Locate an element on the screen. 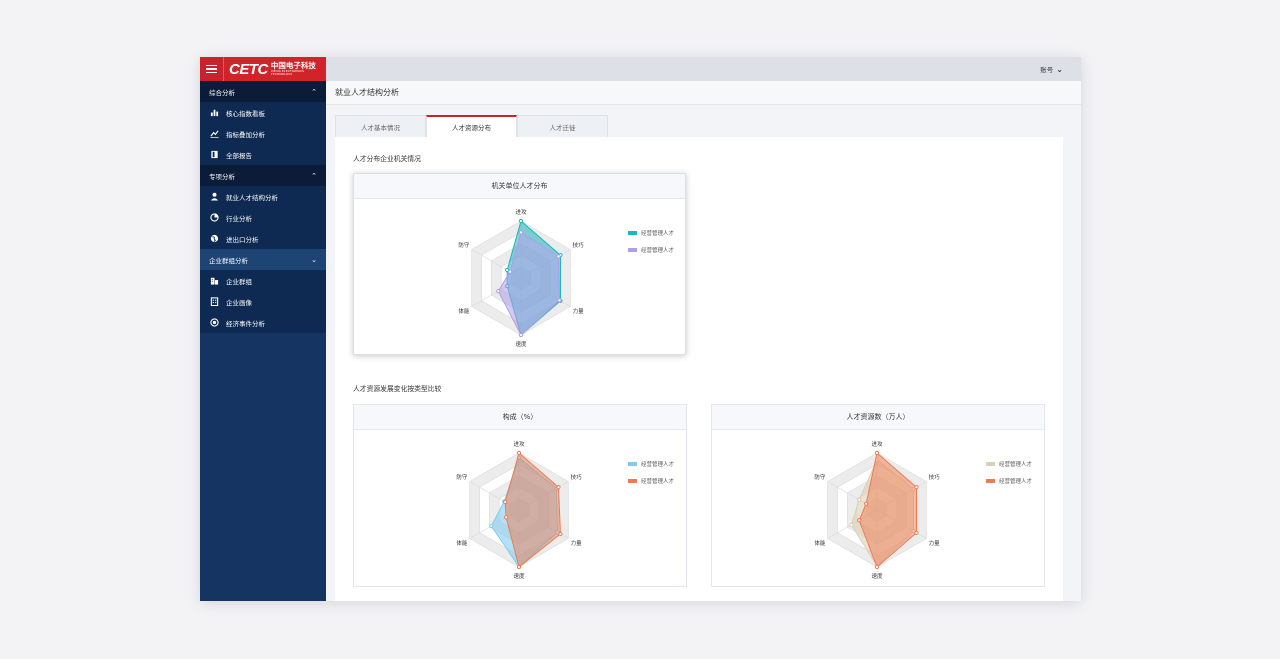 The image size is (1280, 659). tab-talent-distribution: 人才资源分布 is located at coordinates (471, 126).